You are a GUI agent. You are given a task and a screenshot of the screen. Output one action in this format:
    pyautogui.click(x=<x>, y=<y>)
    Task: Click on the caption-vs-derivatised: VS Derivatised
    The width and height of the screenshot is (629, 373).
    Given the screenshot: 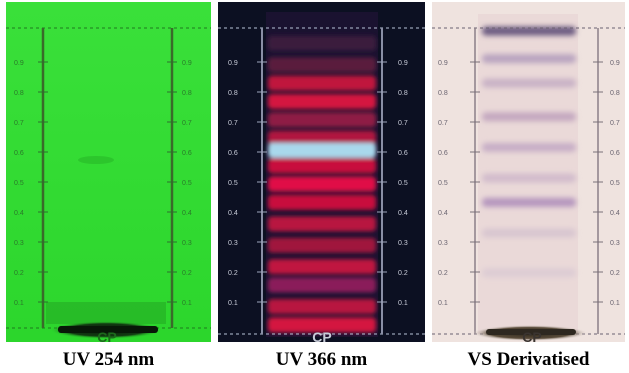 What is the action you would take?
    pyautogui.click(x=528, y=359)
    